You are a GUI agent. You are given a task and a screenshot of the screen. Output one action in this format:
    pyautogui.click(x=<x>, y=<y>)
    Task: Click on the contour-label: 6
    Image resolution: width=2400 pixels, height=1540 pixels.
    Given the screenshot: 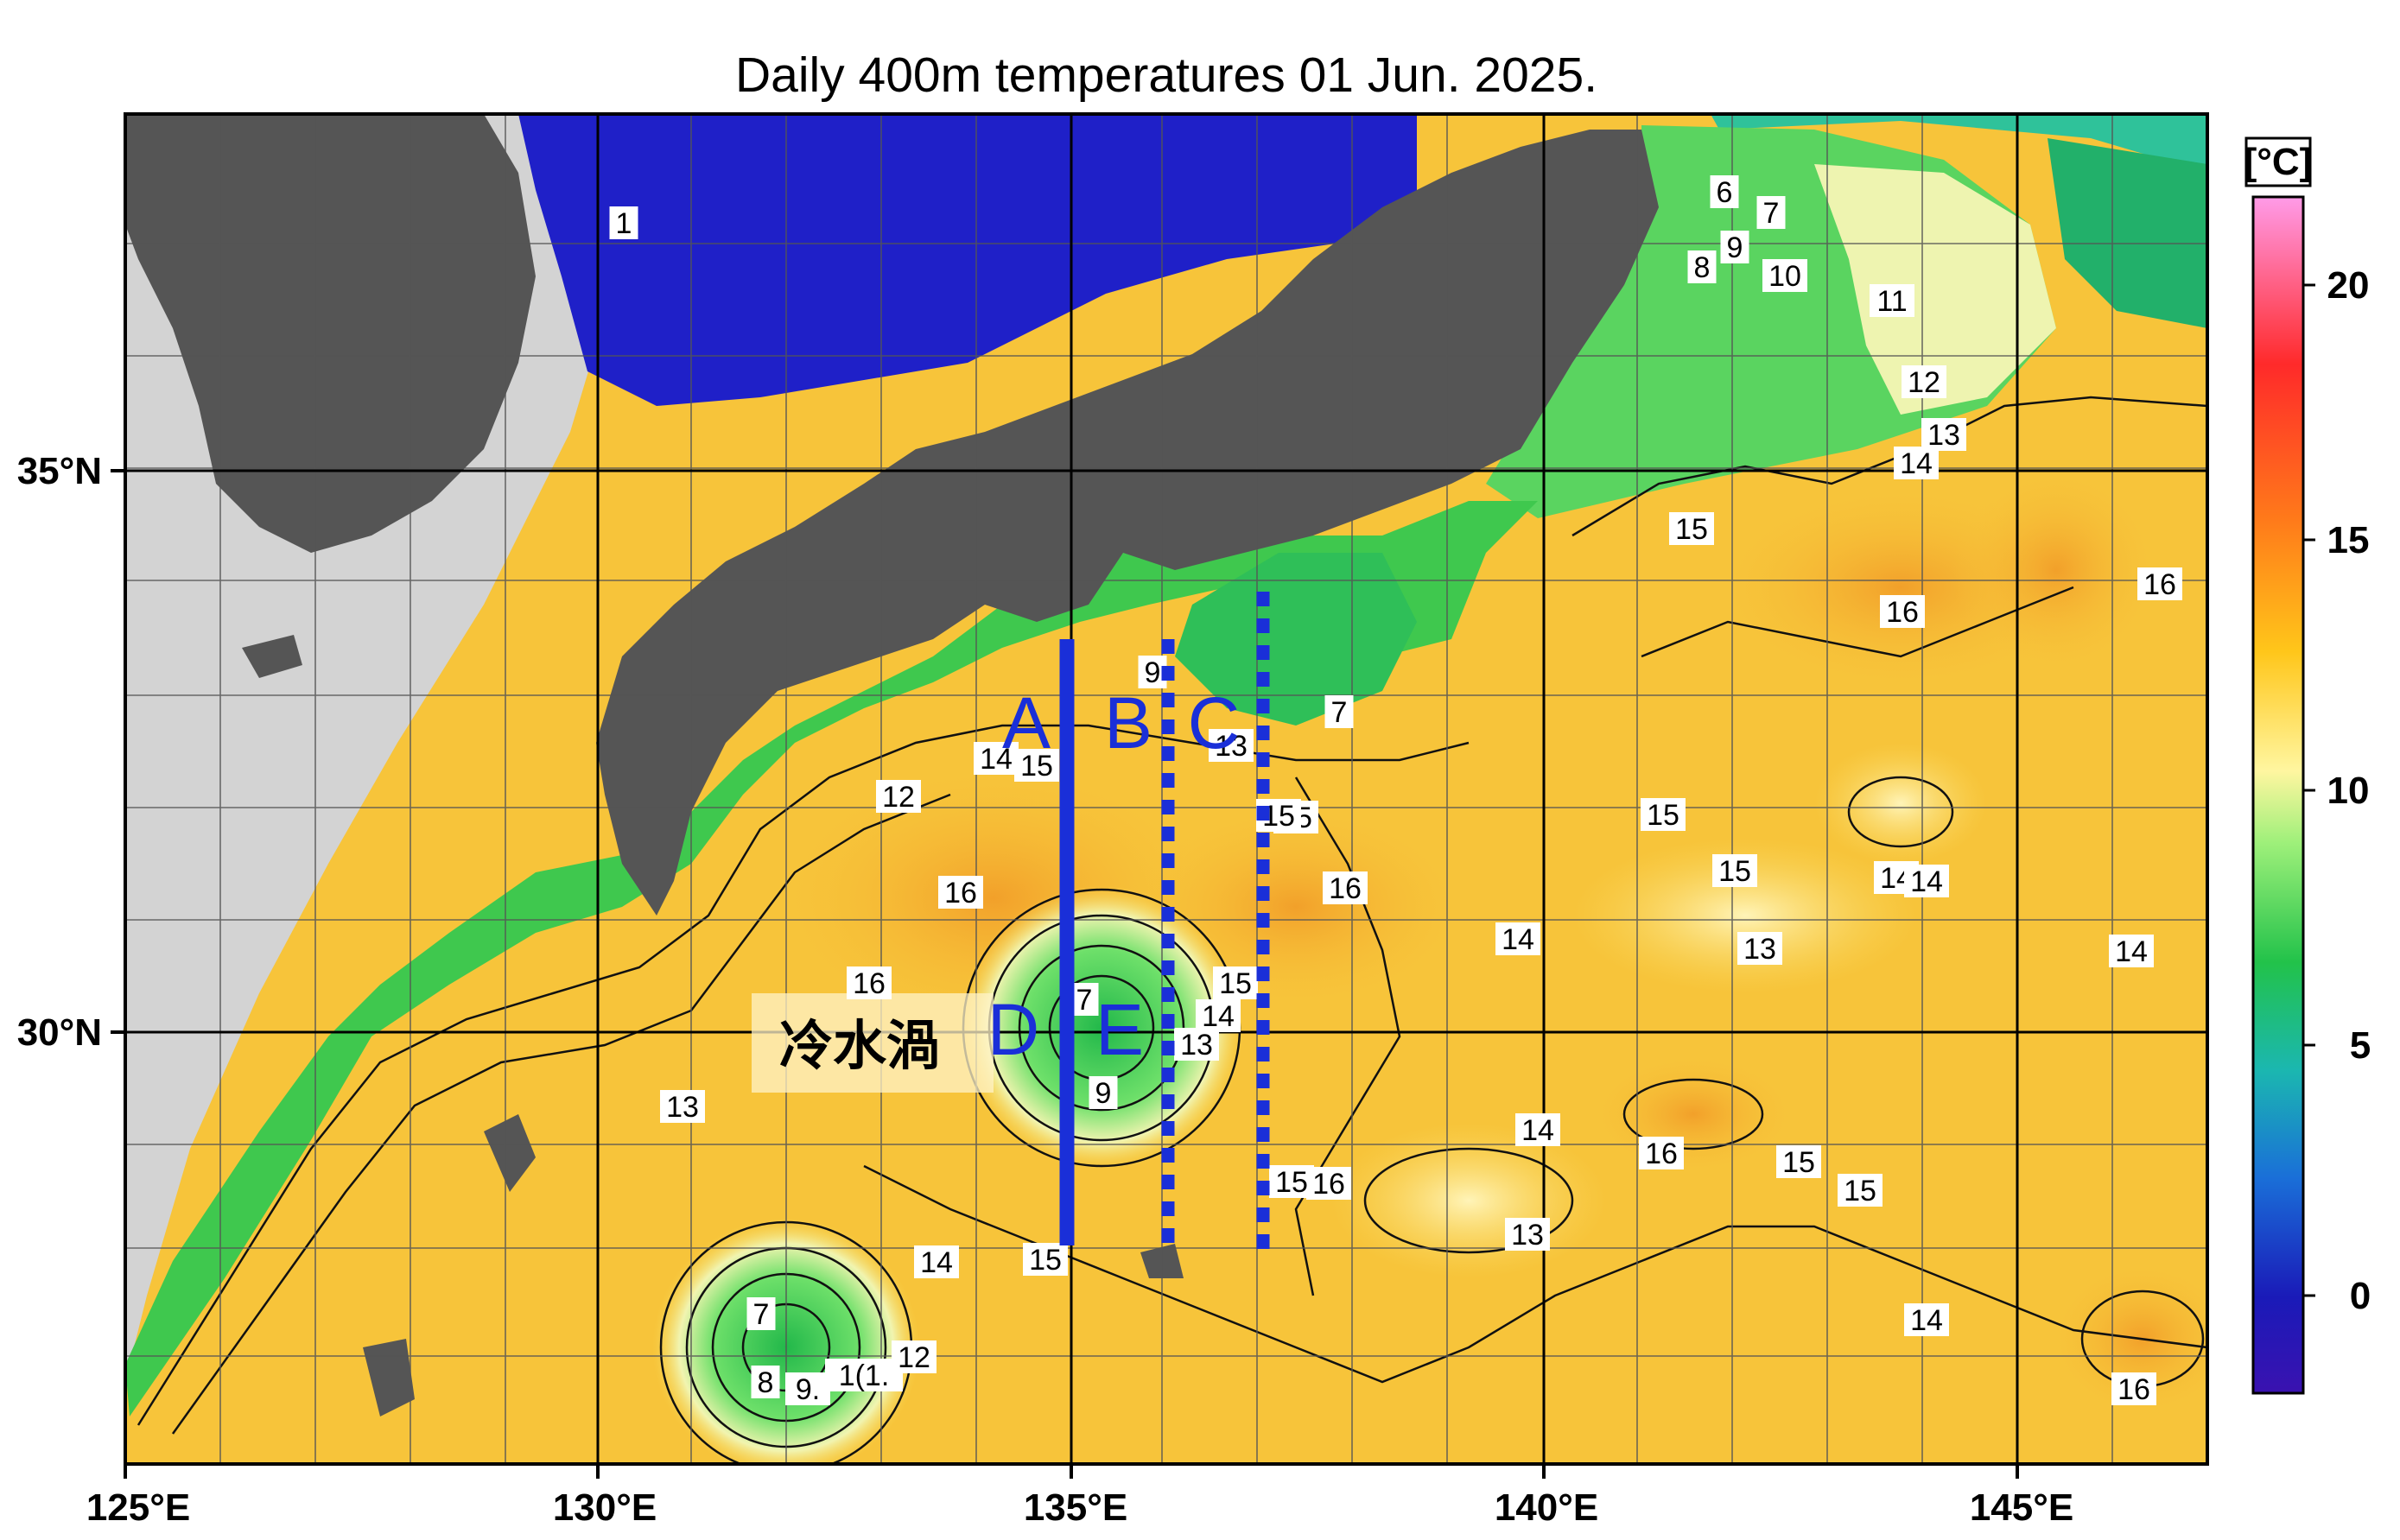 What is the action you would take?
    pyautogui.click(x=1725, y=192)
    